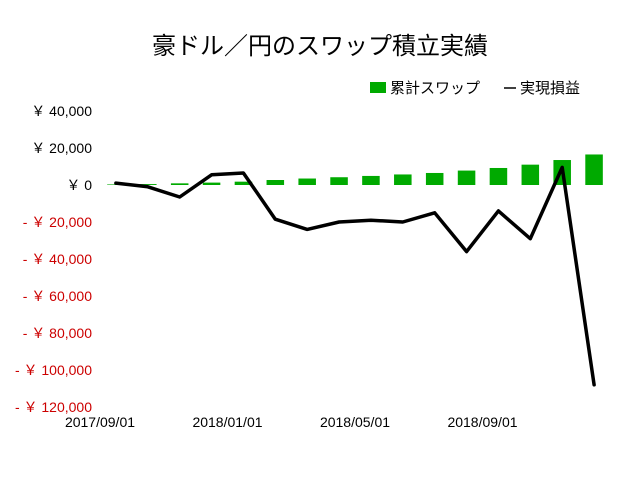  What do you see at coordinates (227, 422) in the screenshot?
I see `x-tick-label: 2018/01/01` at bounding box center [227, 422].